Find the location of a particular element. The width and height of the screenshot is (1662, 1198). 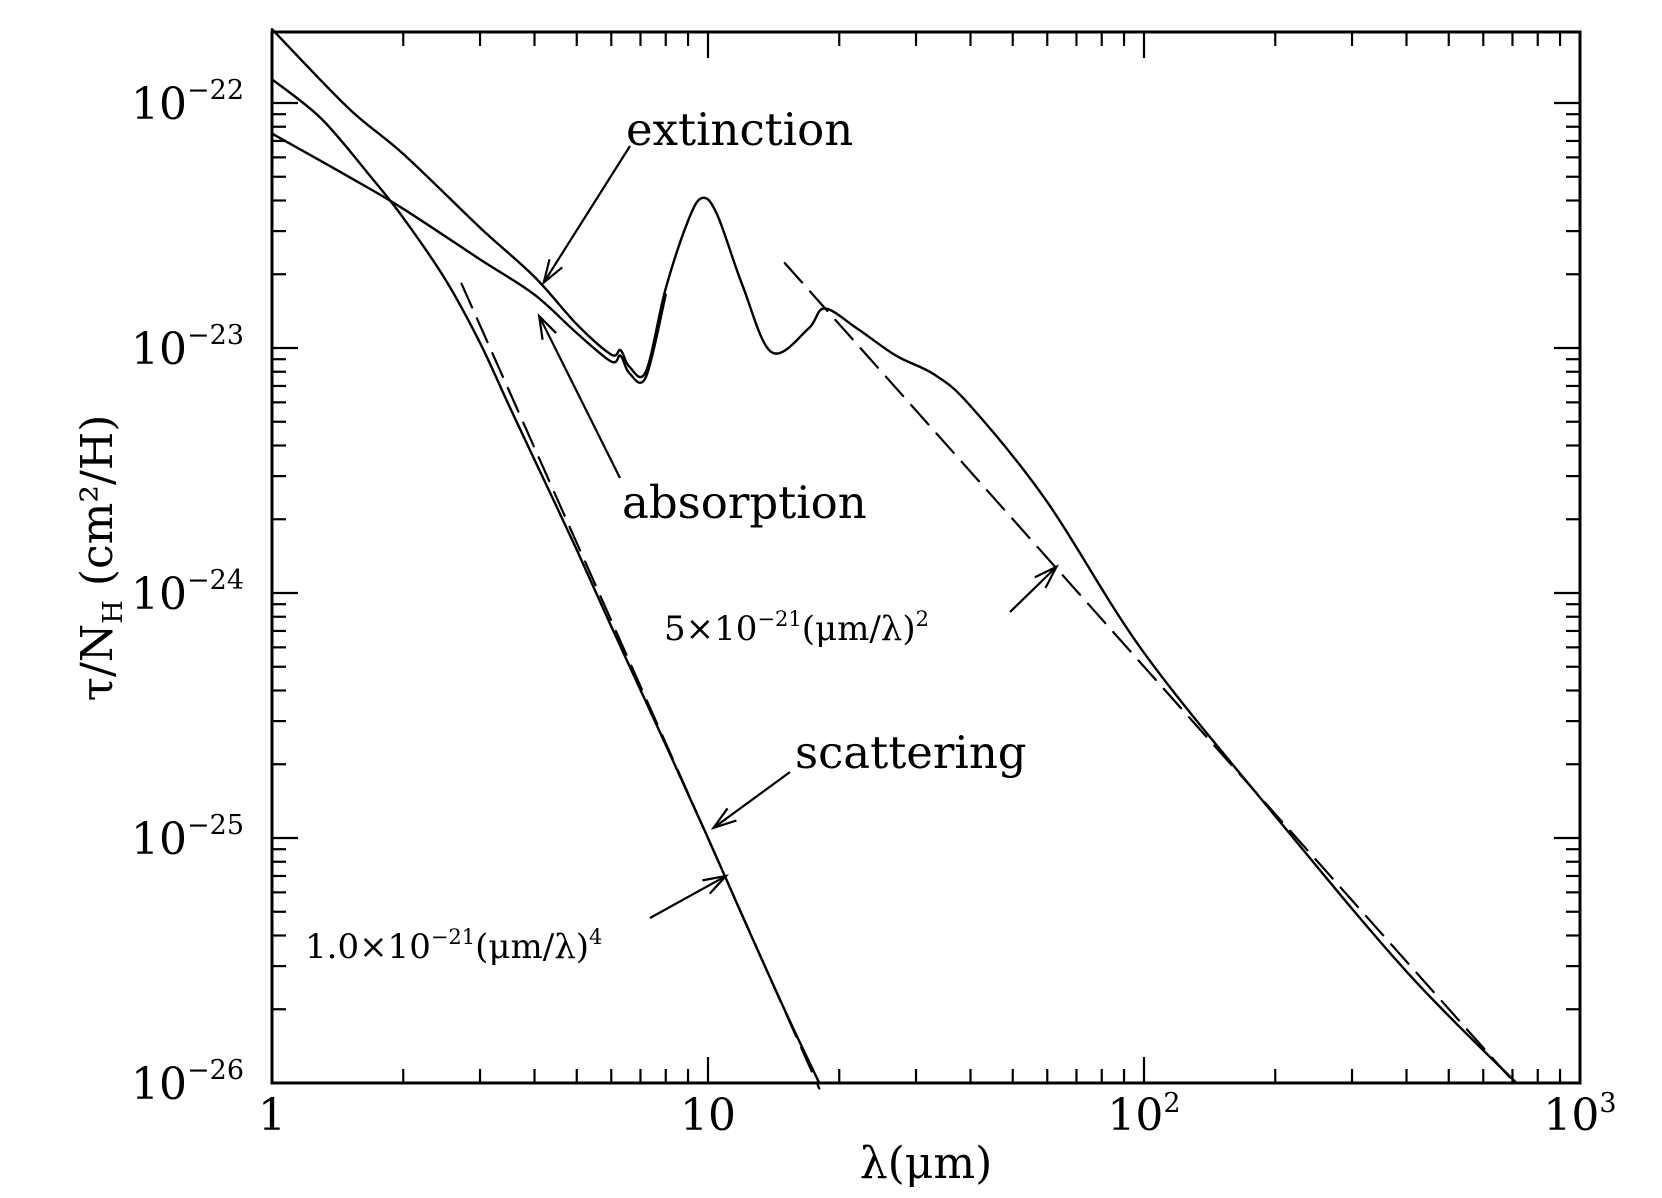

y-axis-label: τ/NH (cm²/H) is located at coordinates (100, 558).